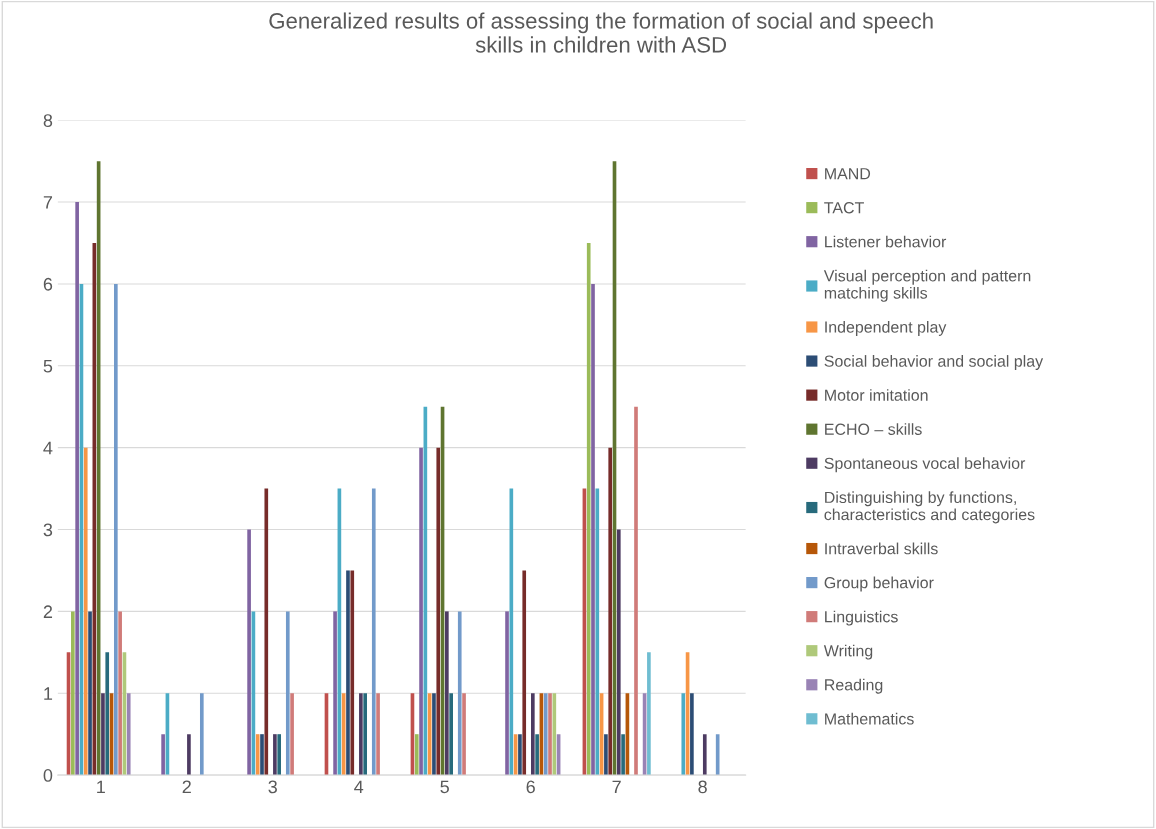  Describe the element at coordinates (848, 174) in the screenshot. I see `legend-label: MAND` at that location.